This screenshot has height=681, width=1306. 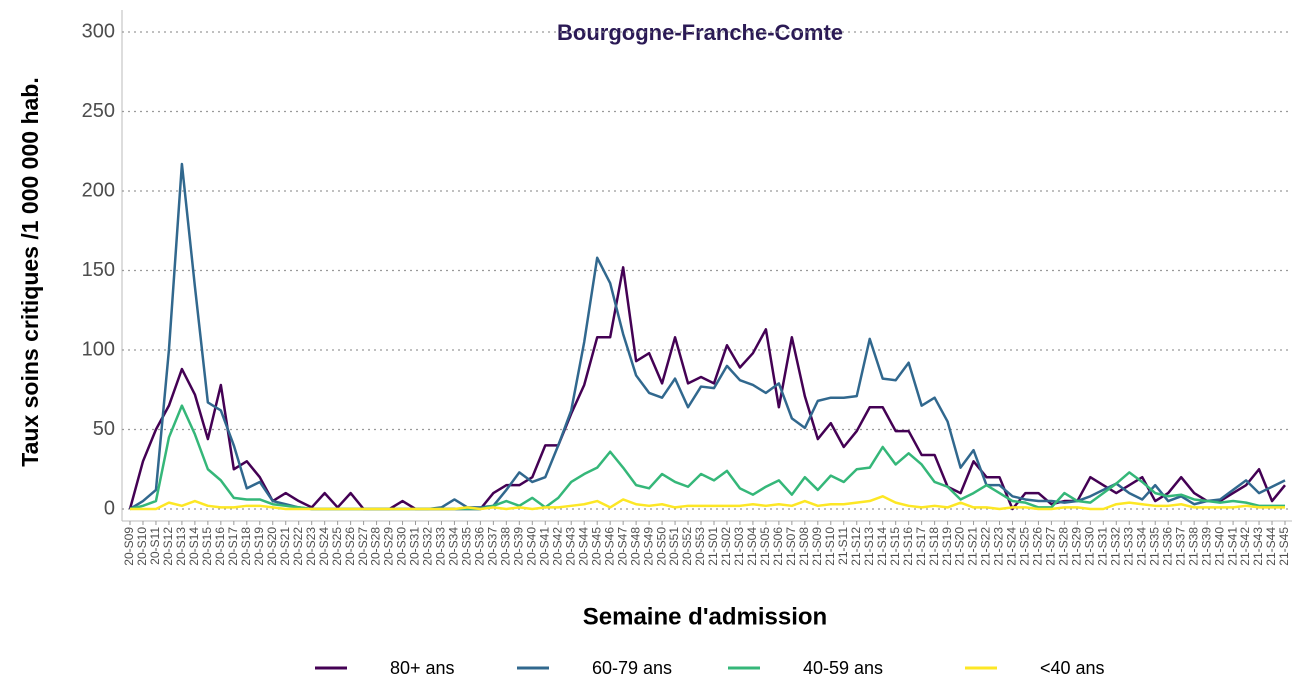 I want to click on x-tick-label: 21-S26, so click(x=1038, y=546).